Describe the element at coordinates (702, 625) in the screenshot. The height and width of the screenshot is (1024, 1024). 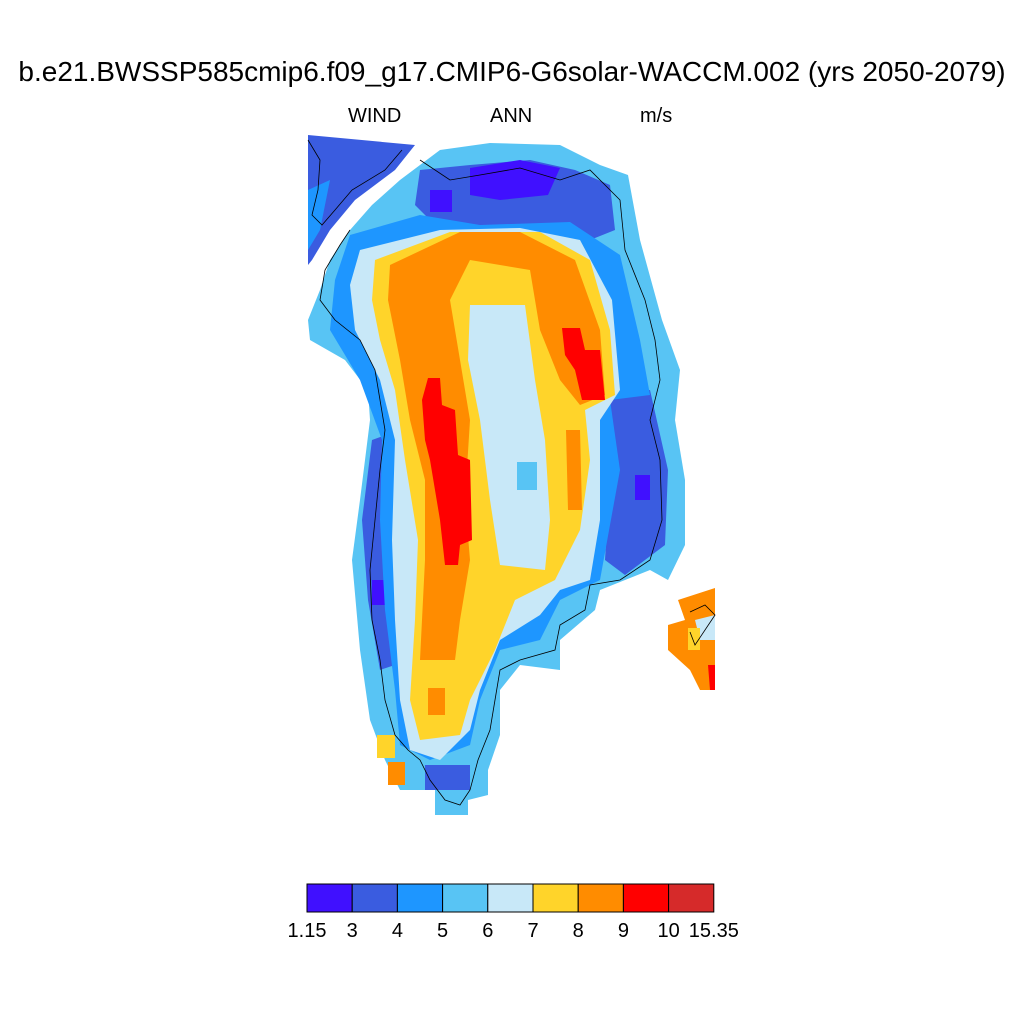
I see `coastline-iceland` at that location.